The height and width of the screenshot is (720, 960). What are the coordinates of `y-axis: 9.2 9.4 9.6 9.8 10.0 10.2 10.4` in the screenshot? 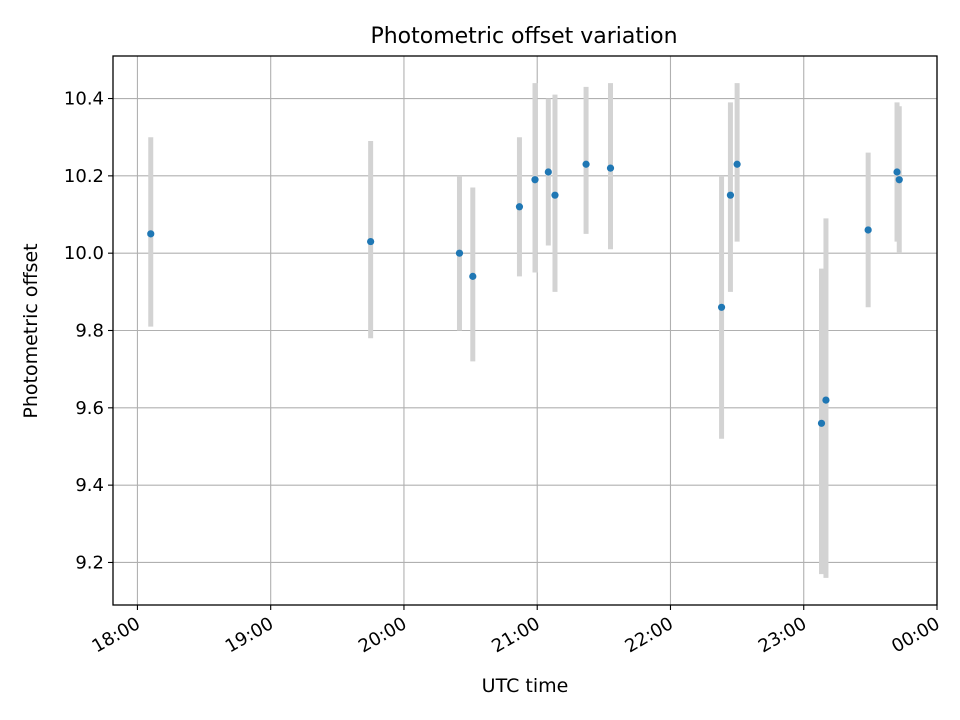 It's located at (88, 331).